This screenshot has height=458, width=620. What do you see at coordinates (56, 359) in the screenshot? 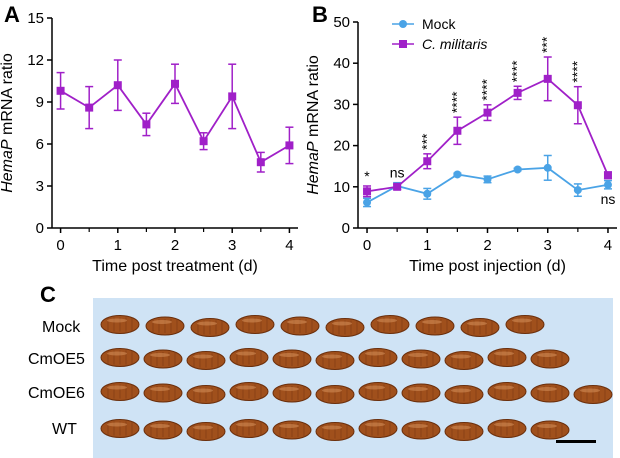
I see `row-label-cmoe5: CmOE5` at bounding box center [56, 359].